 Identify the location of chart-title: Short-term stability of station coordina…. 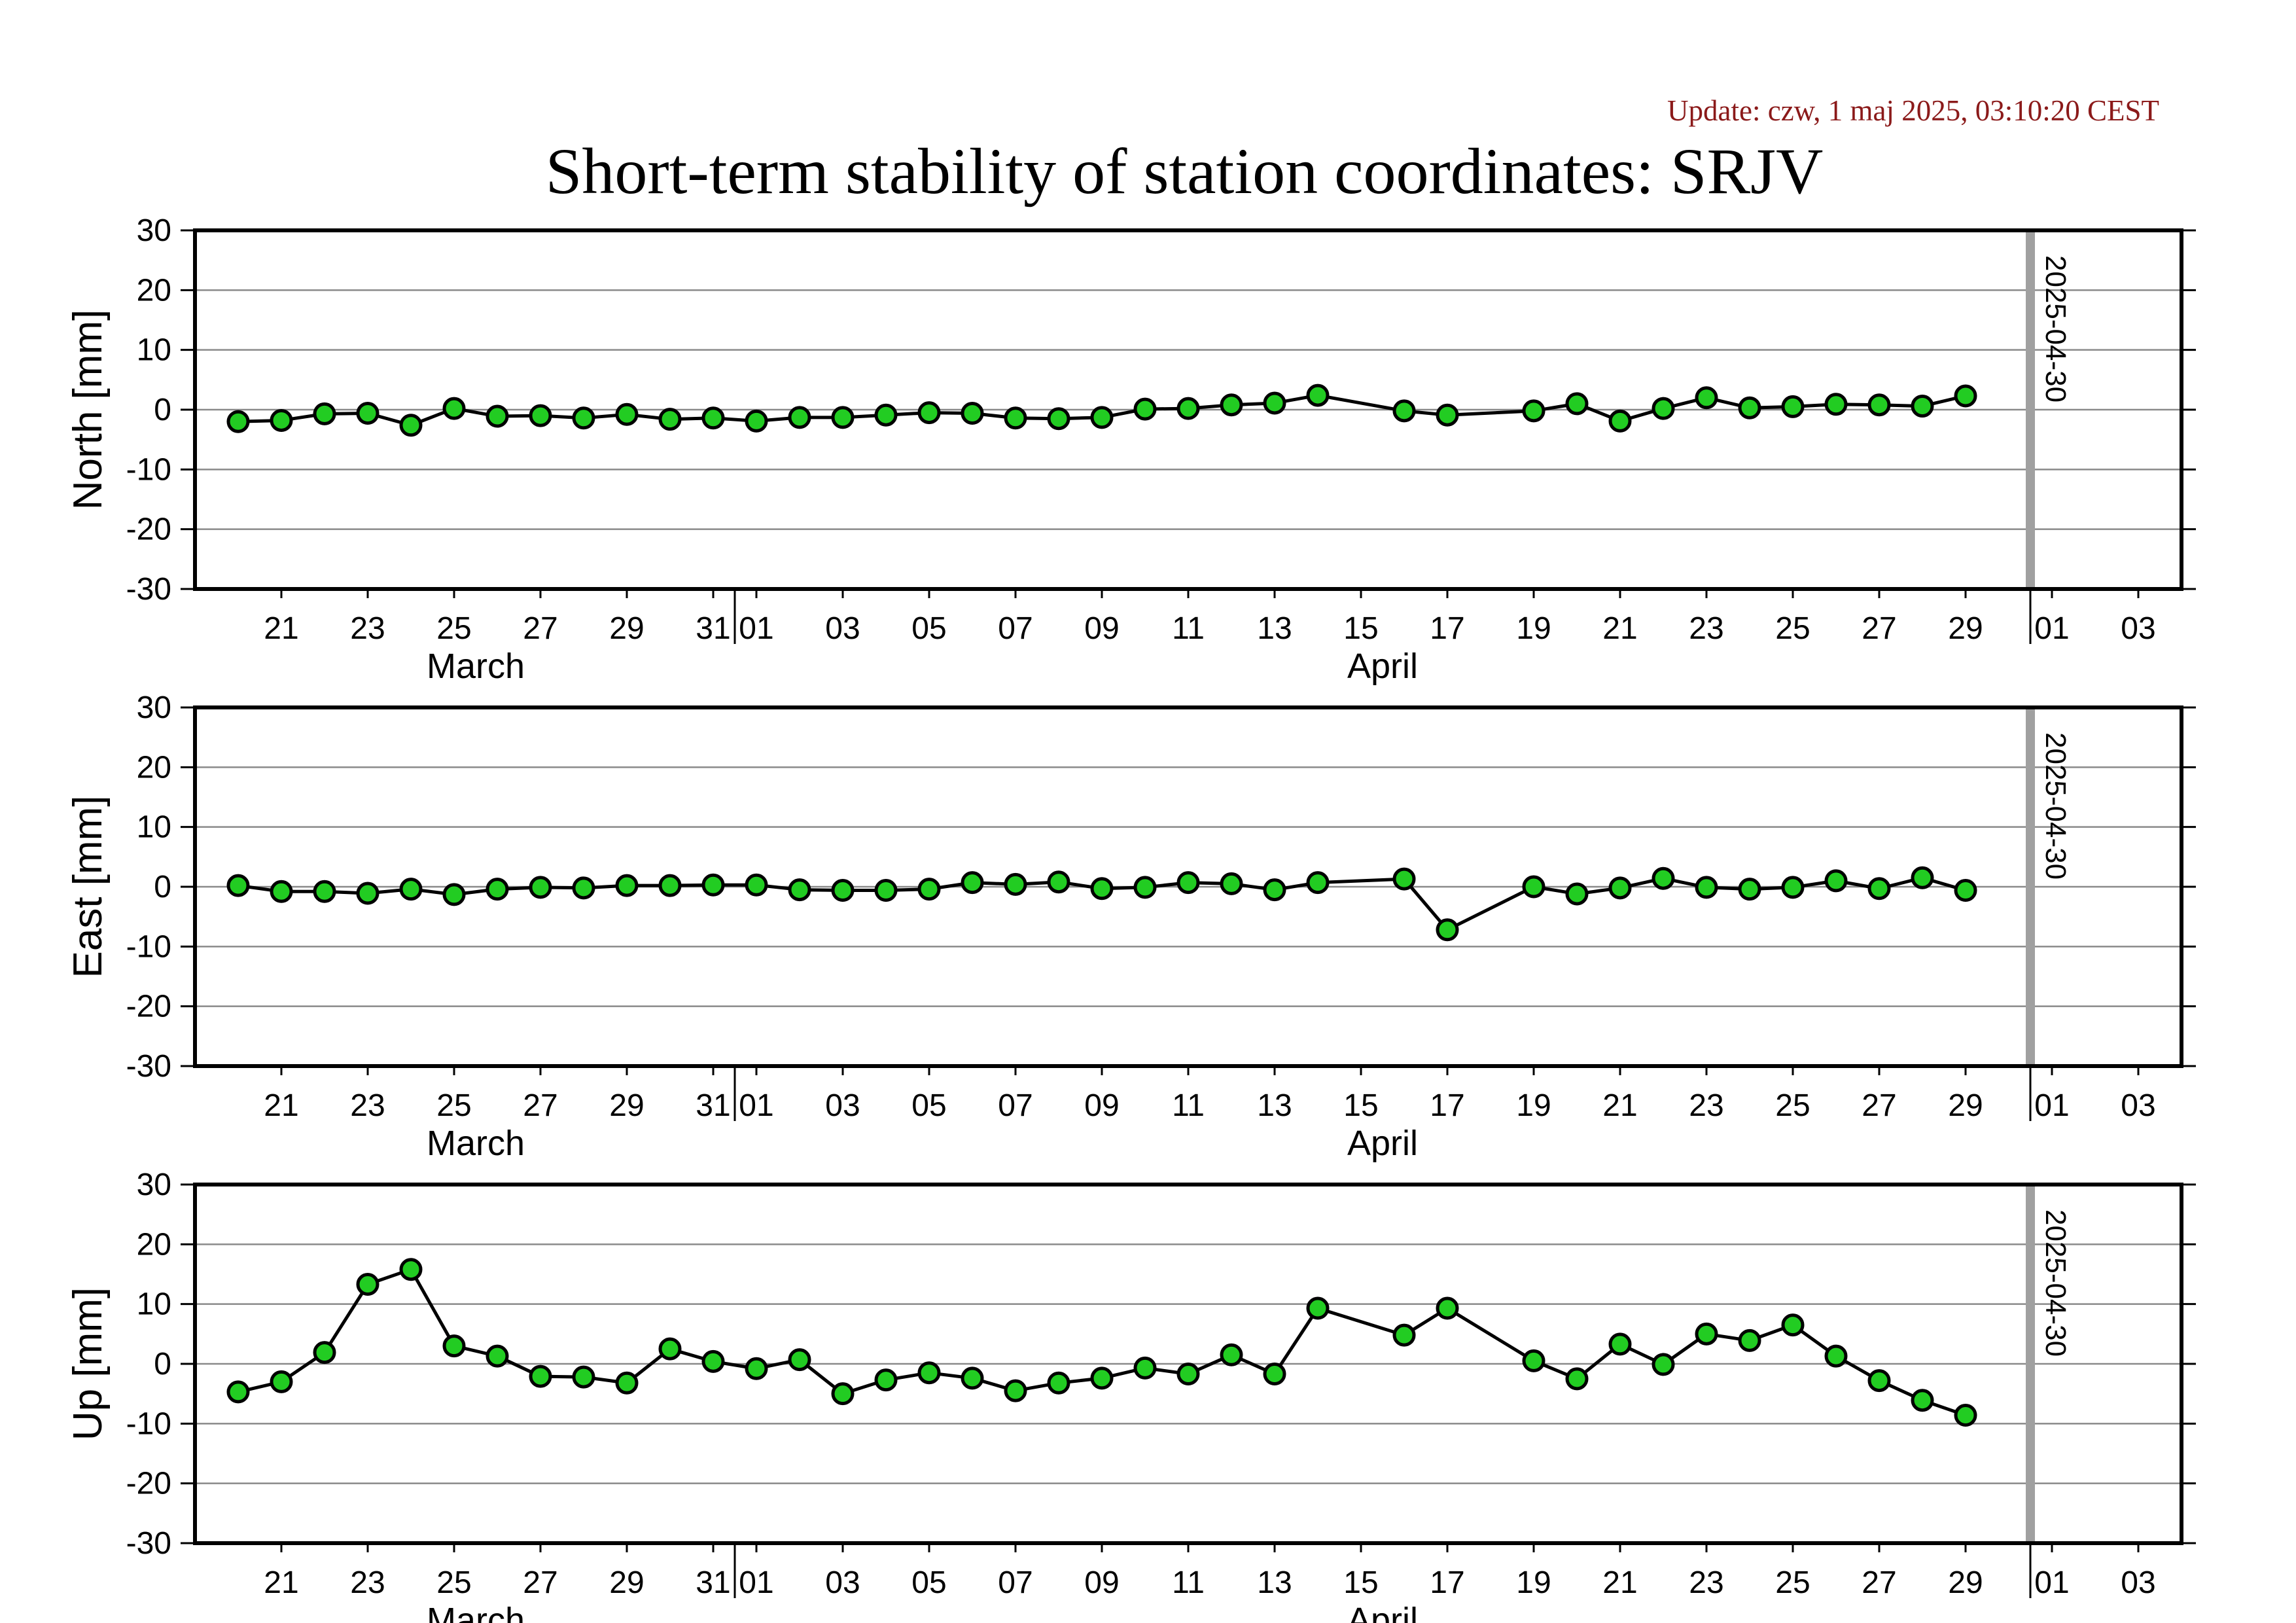
(1185, 171).